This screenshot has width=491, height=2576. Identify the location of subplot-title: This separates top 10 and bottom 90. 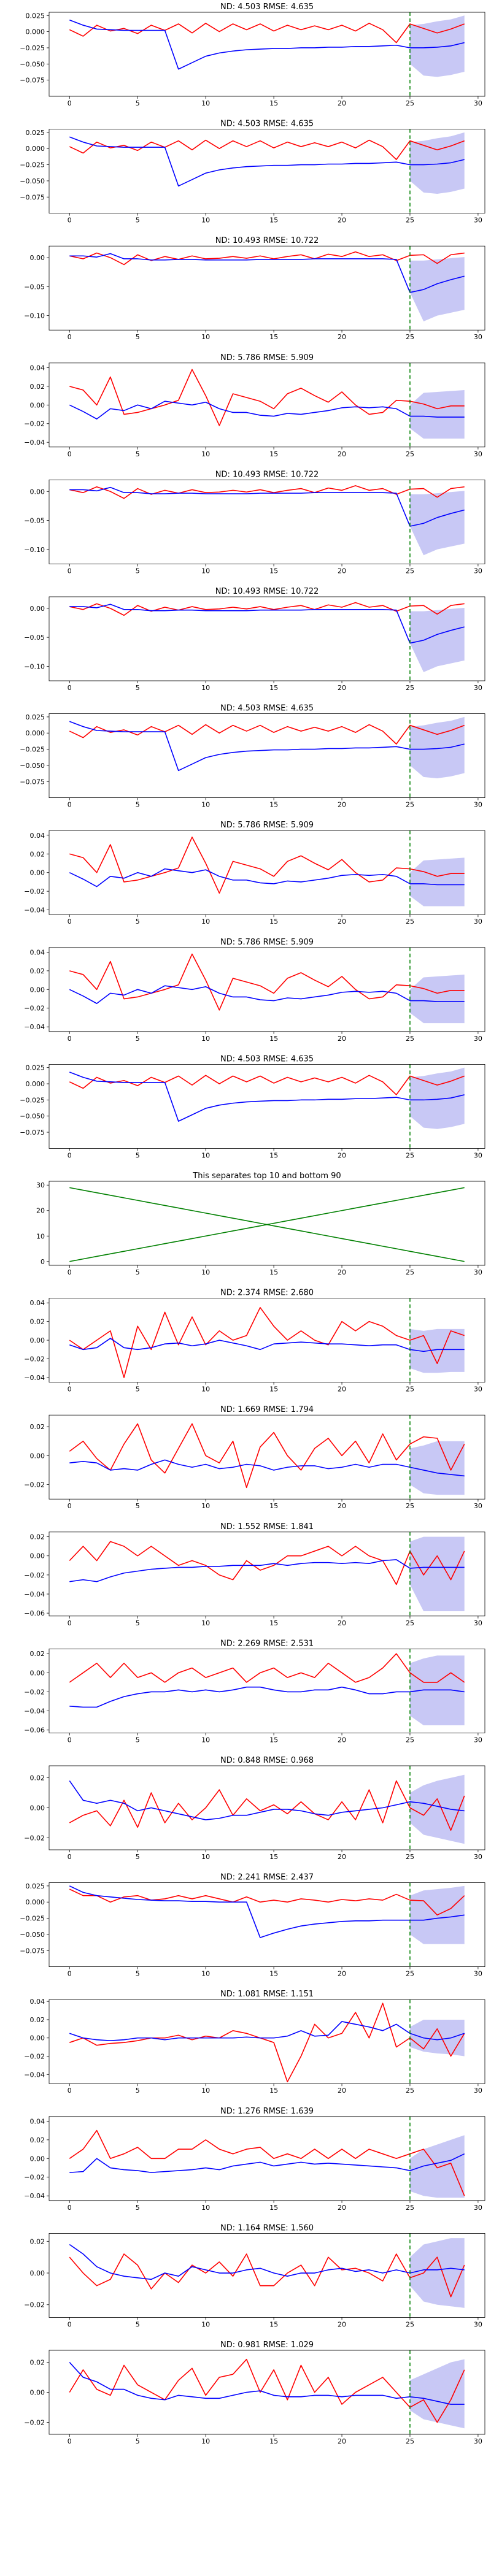
(267, 1176).